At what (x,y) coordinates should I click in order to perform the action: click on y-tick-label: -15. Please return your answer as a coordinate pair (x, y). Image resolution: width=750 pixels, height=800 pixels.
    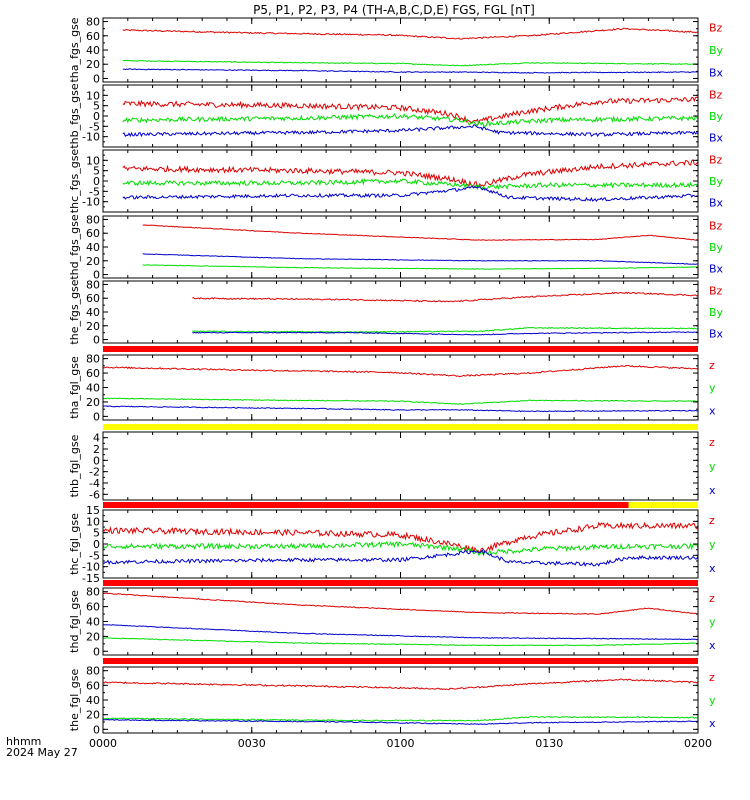
    Looking at the image, I should click on (91, 578).